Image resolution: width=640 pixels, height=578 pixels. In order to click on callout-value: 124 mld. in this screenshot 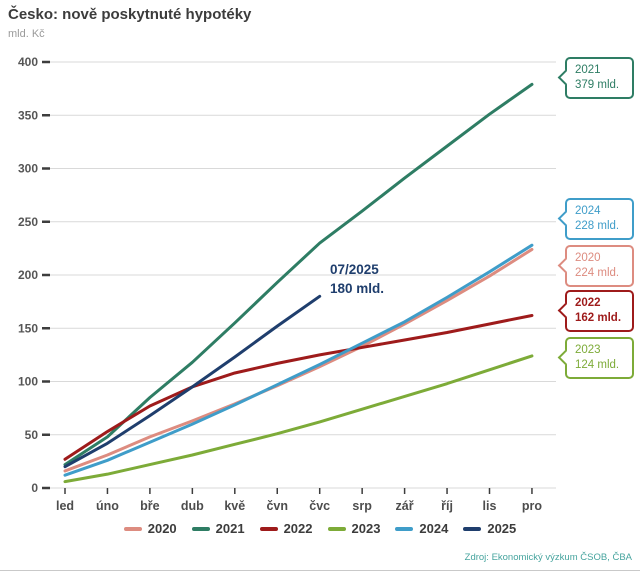, I will do `click(597, 365)`.